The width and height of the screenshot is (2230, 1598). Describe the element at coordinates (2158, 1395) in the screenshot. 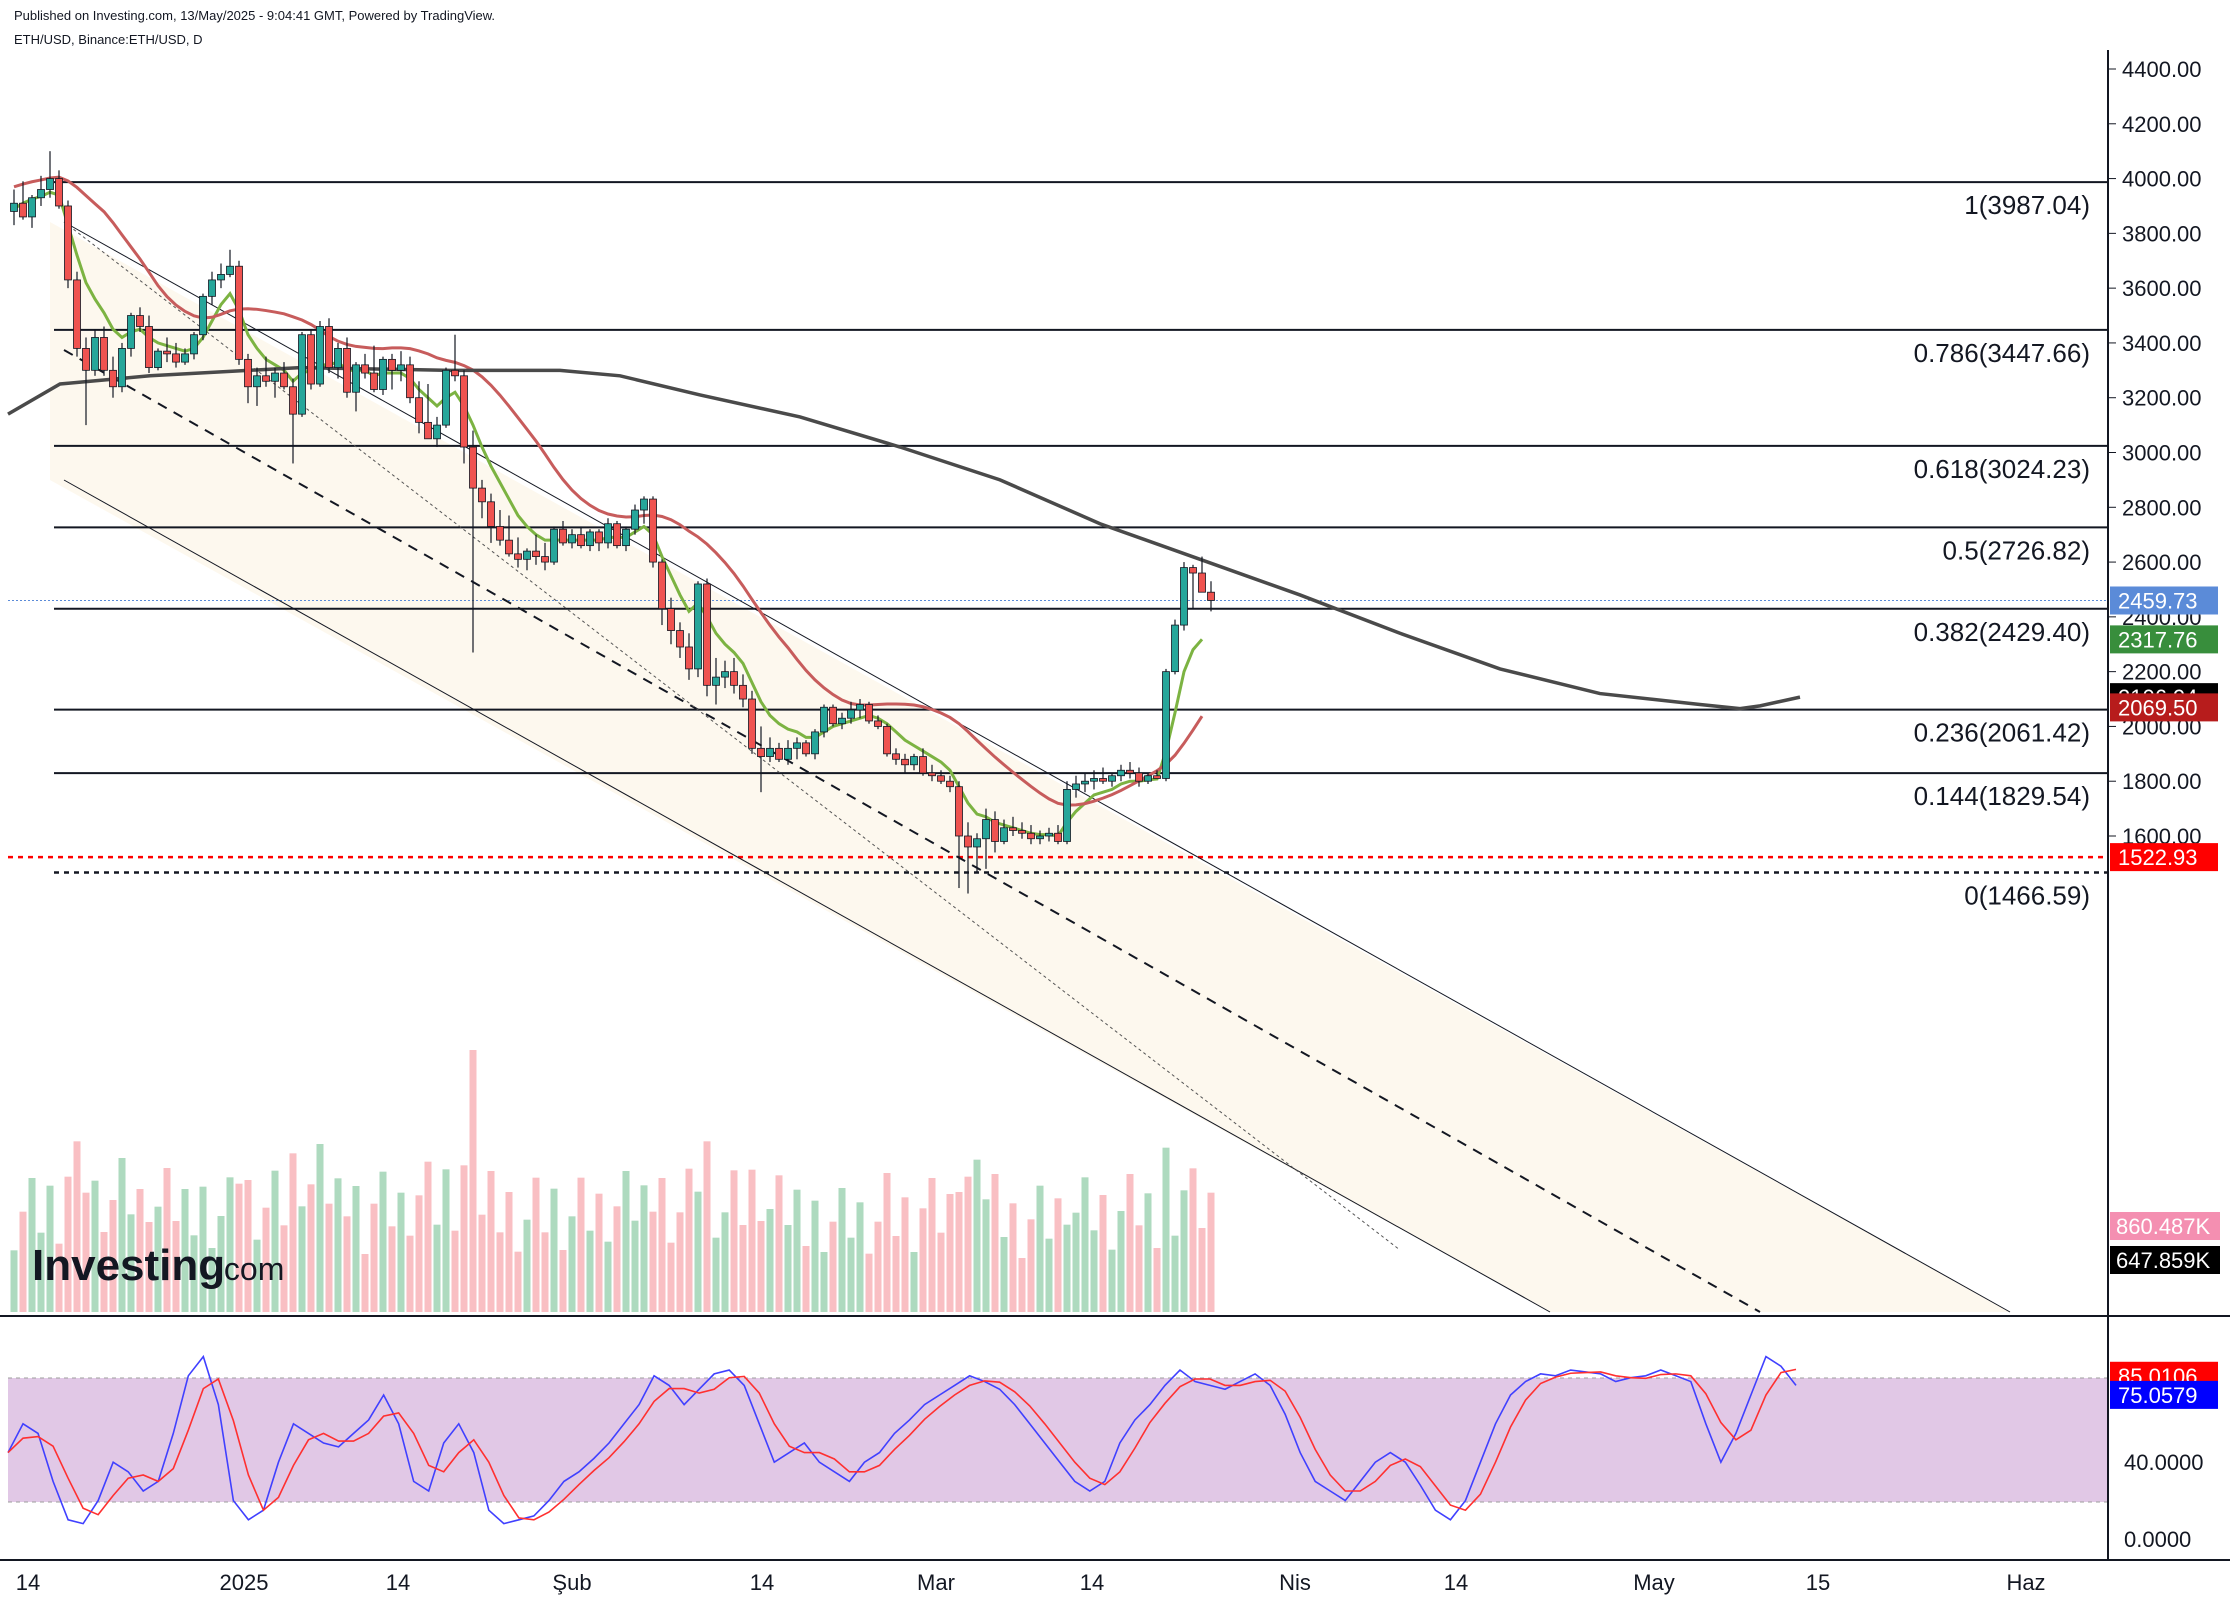

I see `stoch-badge-label: 75.0579` at that location.